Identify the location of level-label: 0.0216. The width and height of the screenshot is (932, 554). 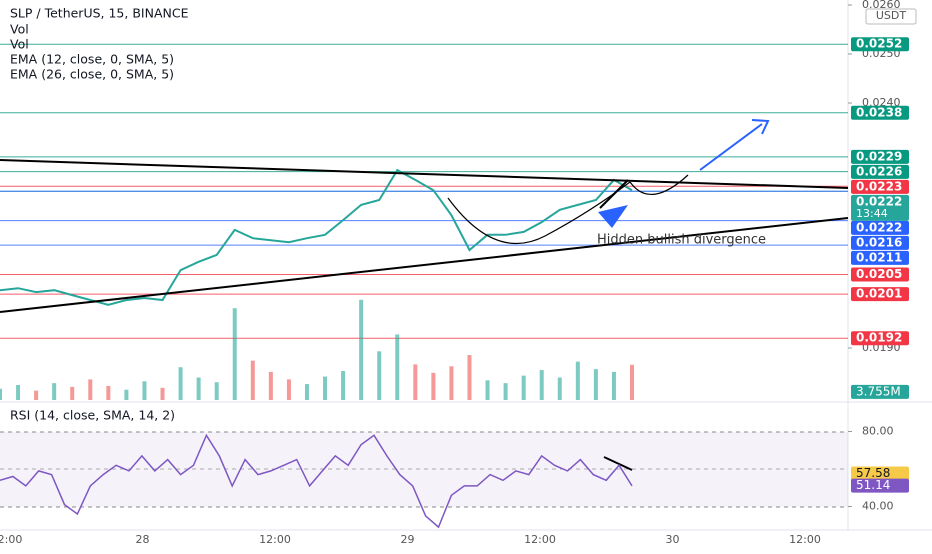
(879, 242).